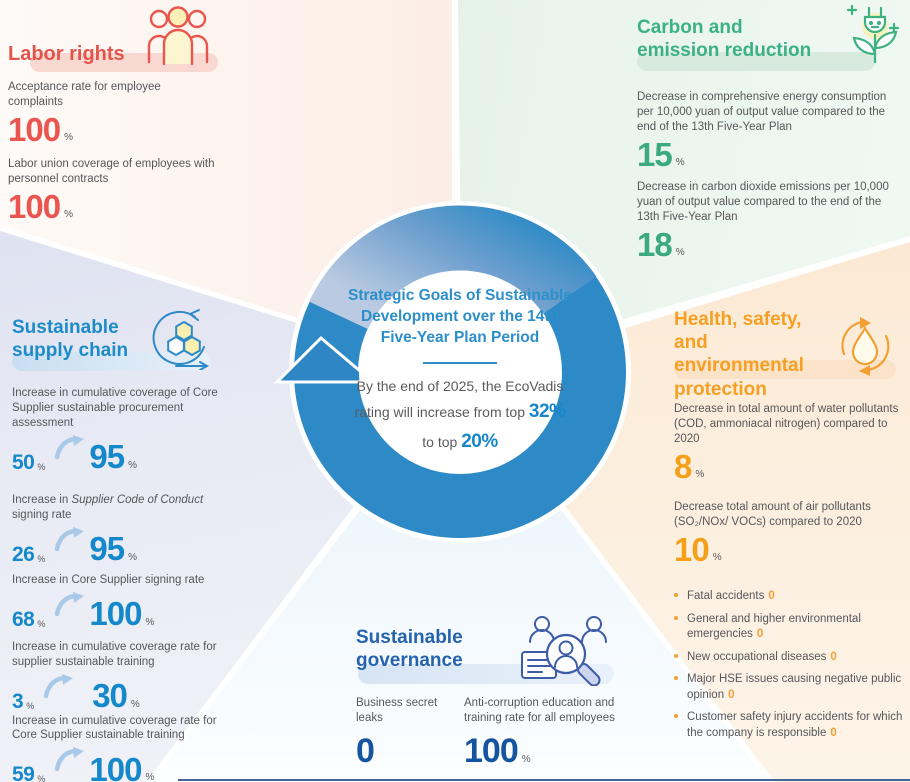  What do you see at coordinates (124, 39) in the screenshot?
I see `labor-header: Labor rights` at bounding box center [124, 39].